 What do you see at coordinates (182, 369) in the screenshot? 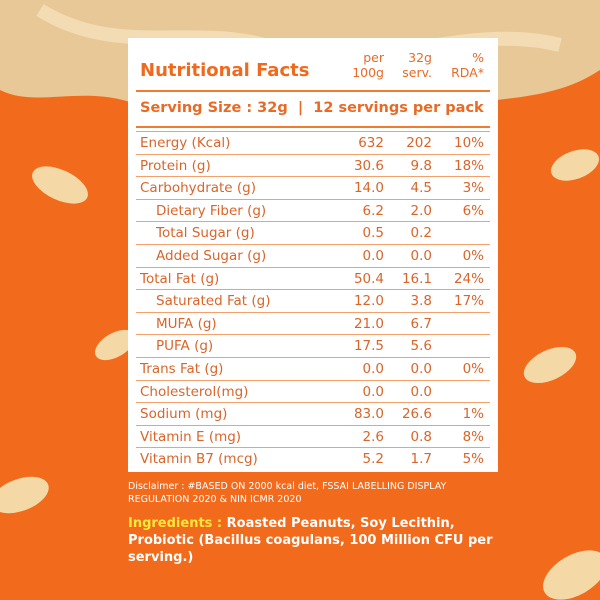
I see `nutrient-name: Trans Fat (g)` at bounding box center [182, 369].